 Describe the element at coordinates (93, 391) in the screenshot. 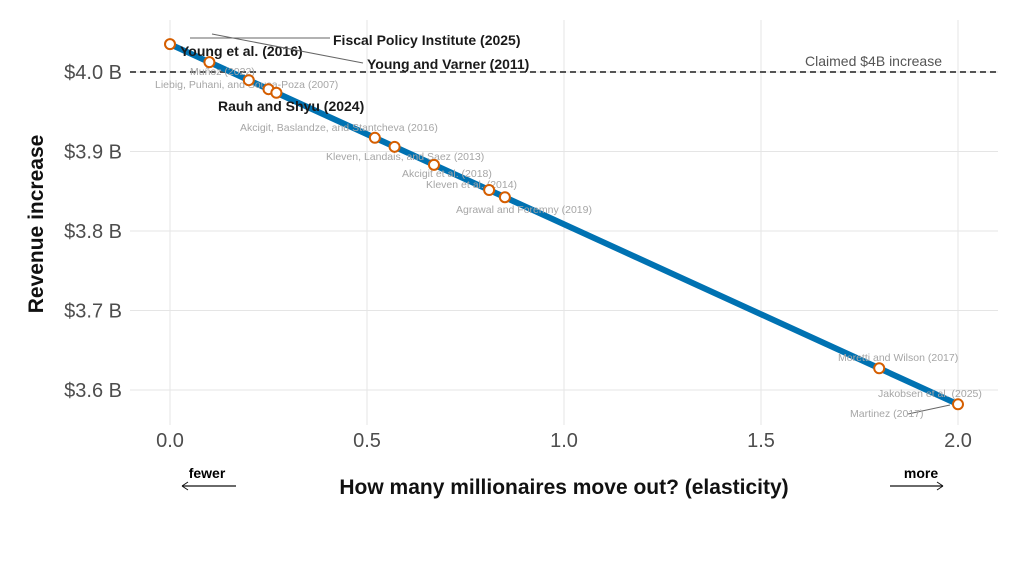

I see `y-tick-label: $3.6 B` at that location.